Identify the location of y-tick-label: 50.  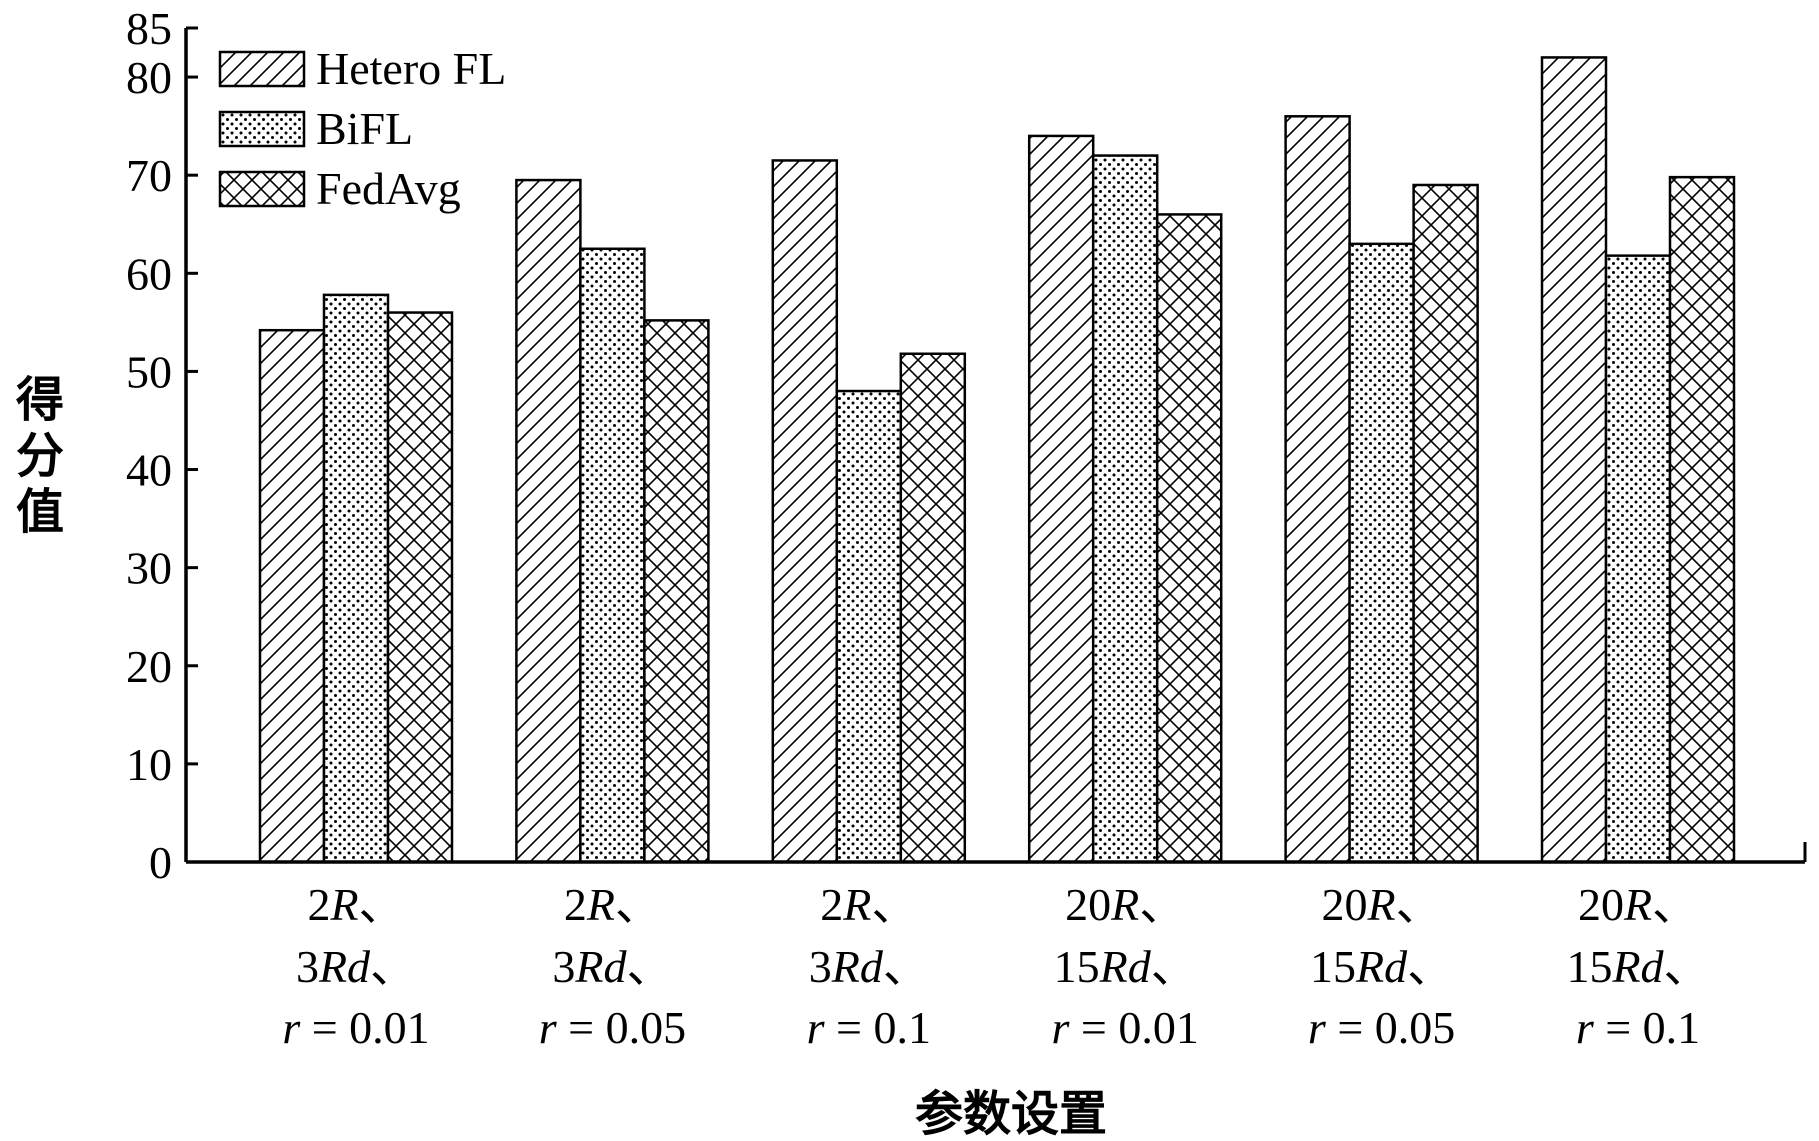
(149, 371).